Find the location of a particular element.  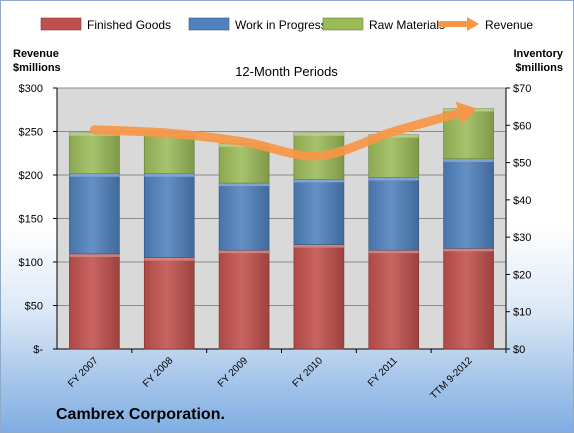

legend-swatch-raw-materials is located at coordinates (343, 24).